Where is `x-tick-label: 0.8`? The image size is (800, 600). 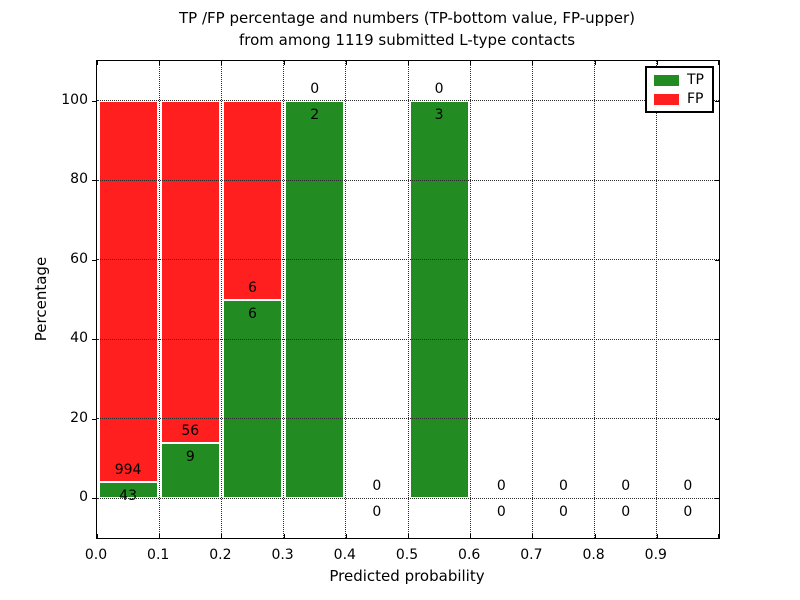
x-tick-label: 0.8 is located at coordinates (593, 555).